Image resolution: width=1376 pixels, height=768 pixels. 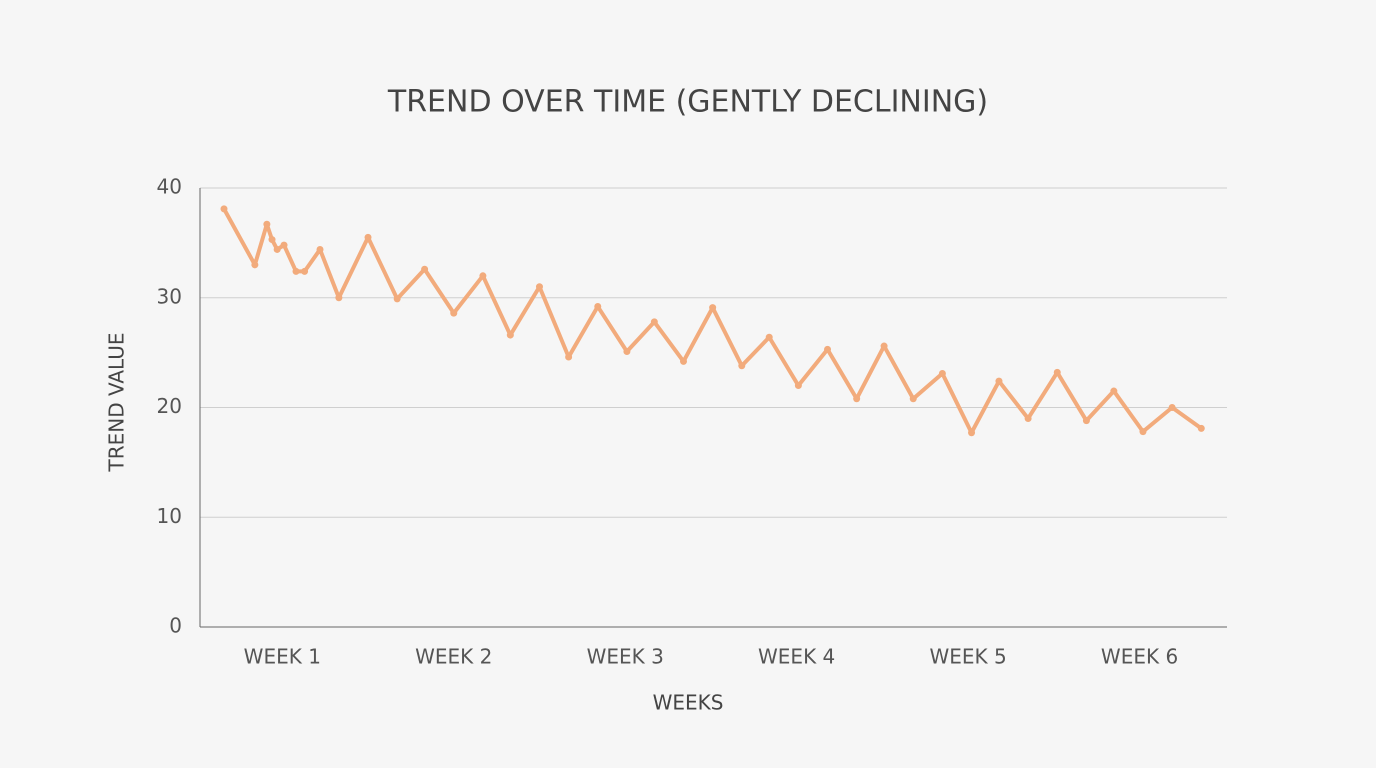 I want to click on y-tick-label: 20, so click(x=169, y=406).